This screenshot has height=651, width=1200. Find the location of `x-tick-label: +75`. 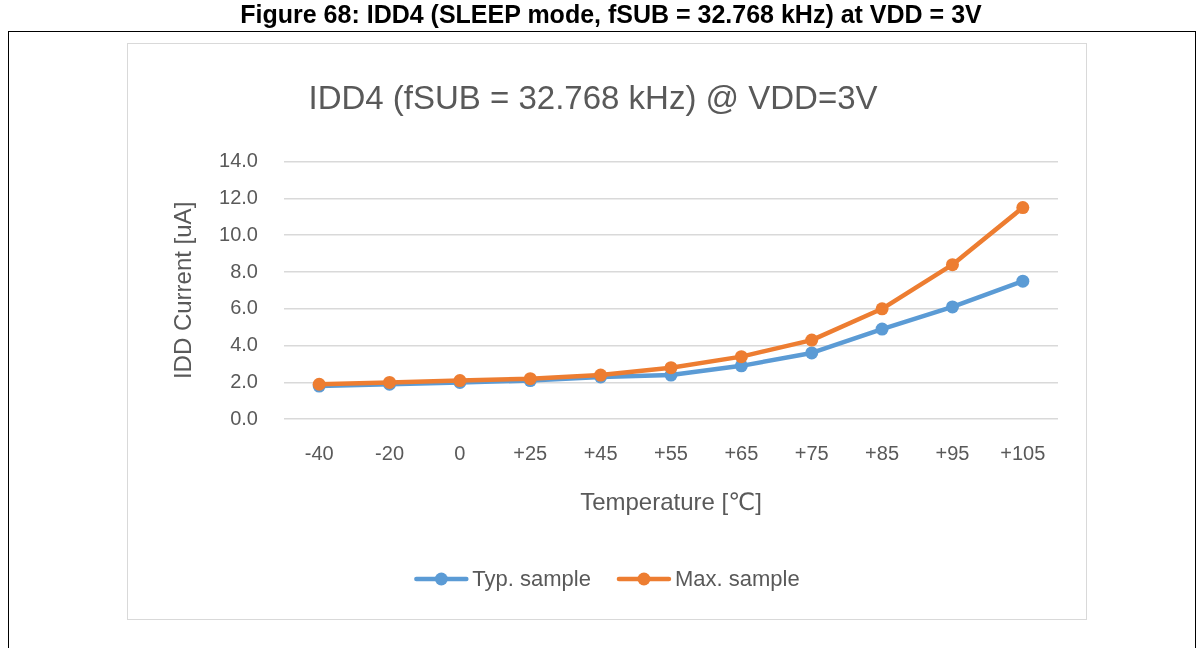

x-tick-label: +75 is located at coordinates (811, 452).